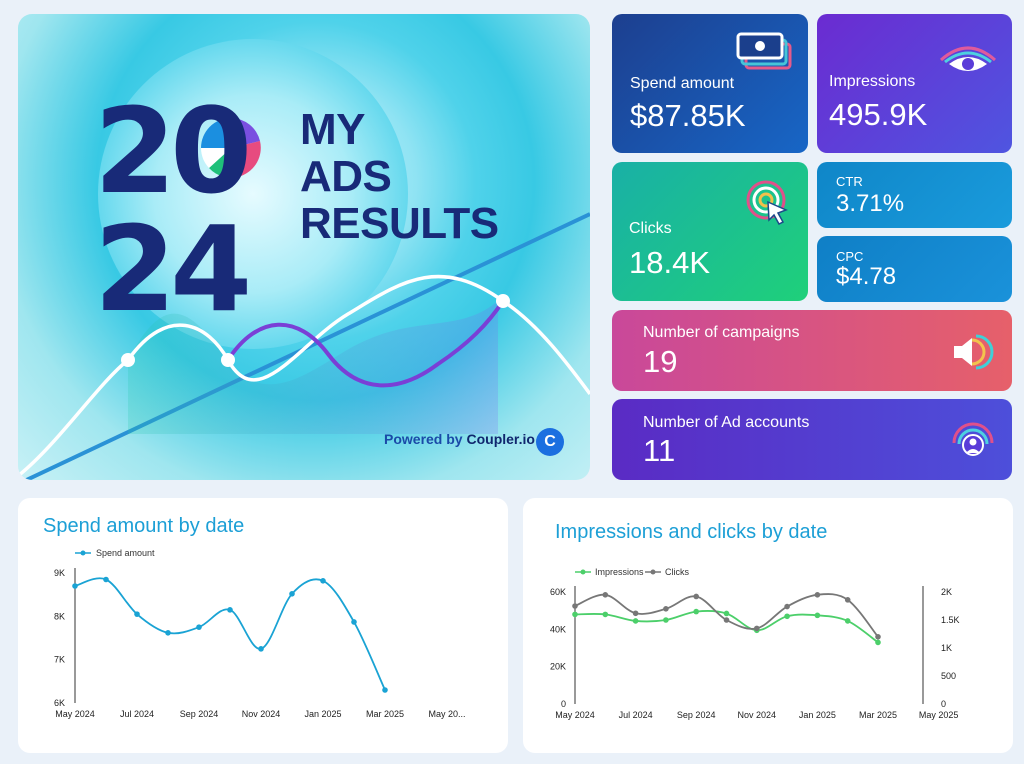  What do you see at coordinates (670, 262) in the screenshot?
I see `kpi-value: 18.4K` at bounding box center [670, 262].